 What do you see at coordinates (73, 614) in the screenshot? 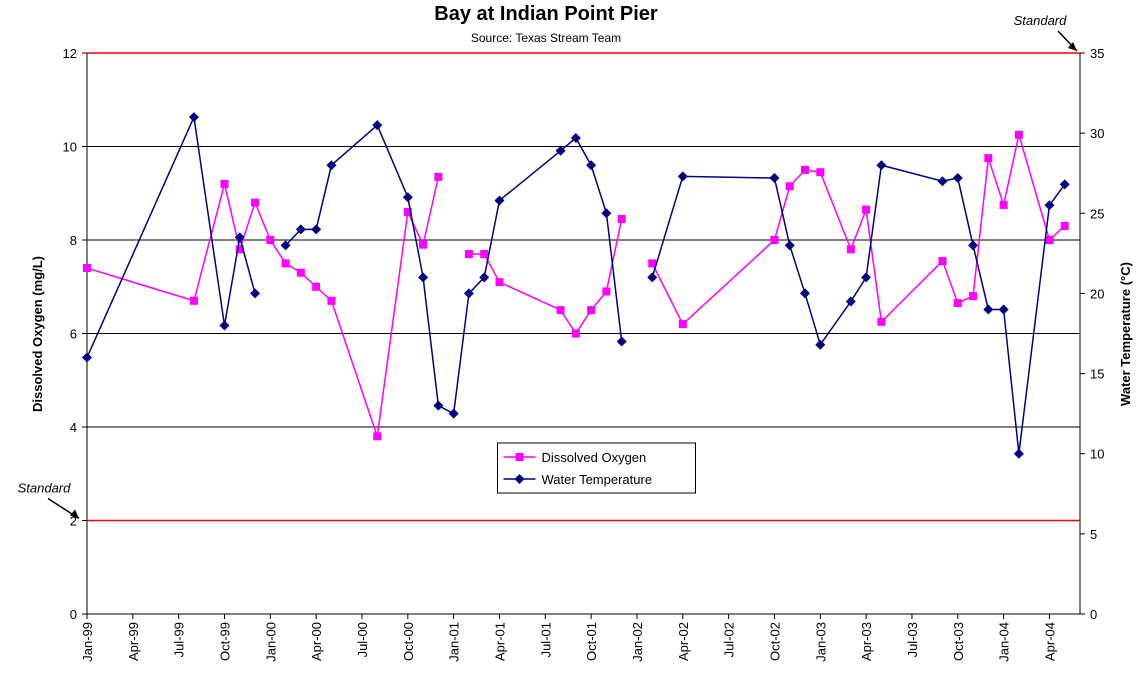
I see `y-tick-label: 0` at bounding box center [73, 614].